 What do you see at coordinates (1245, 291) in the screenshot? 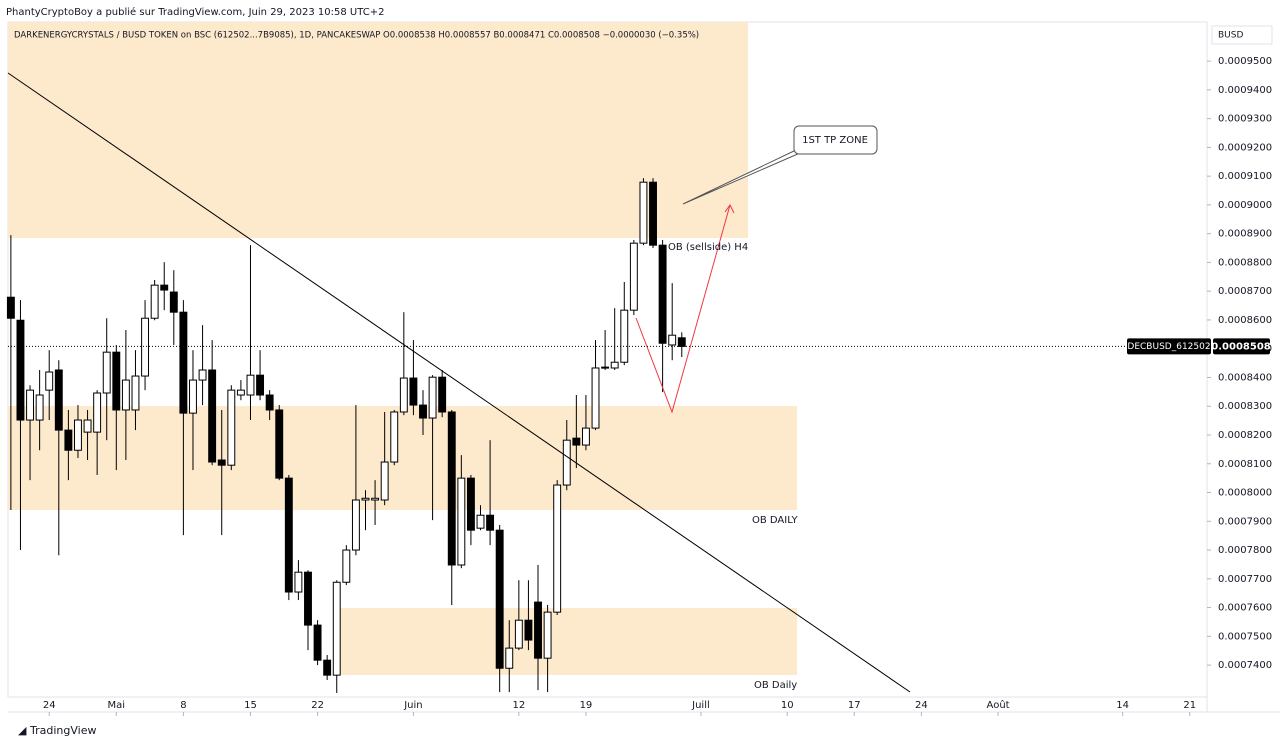
I see `y-tick-label: 0.0008700` at bounding box center [1245, 291].